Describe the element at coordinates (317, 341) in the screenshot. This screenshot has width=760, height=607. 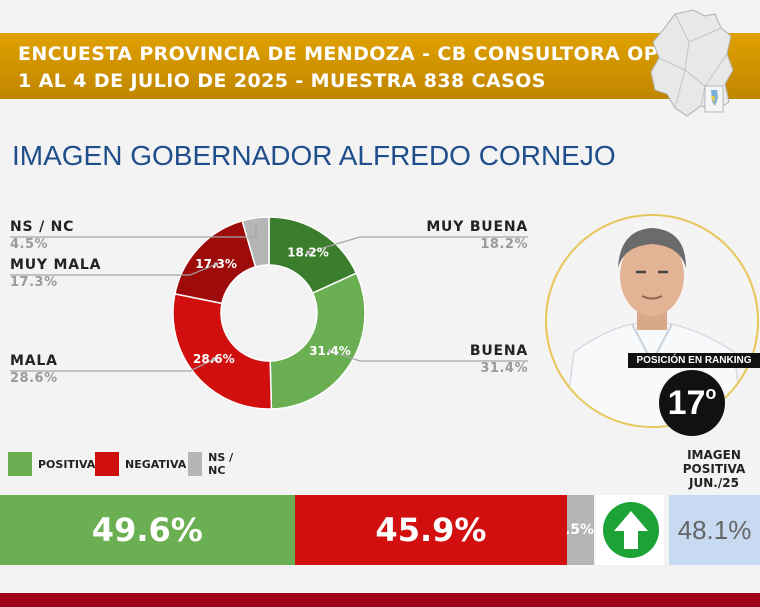
I see `donut-slice-buena` at that location.